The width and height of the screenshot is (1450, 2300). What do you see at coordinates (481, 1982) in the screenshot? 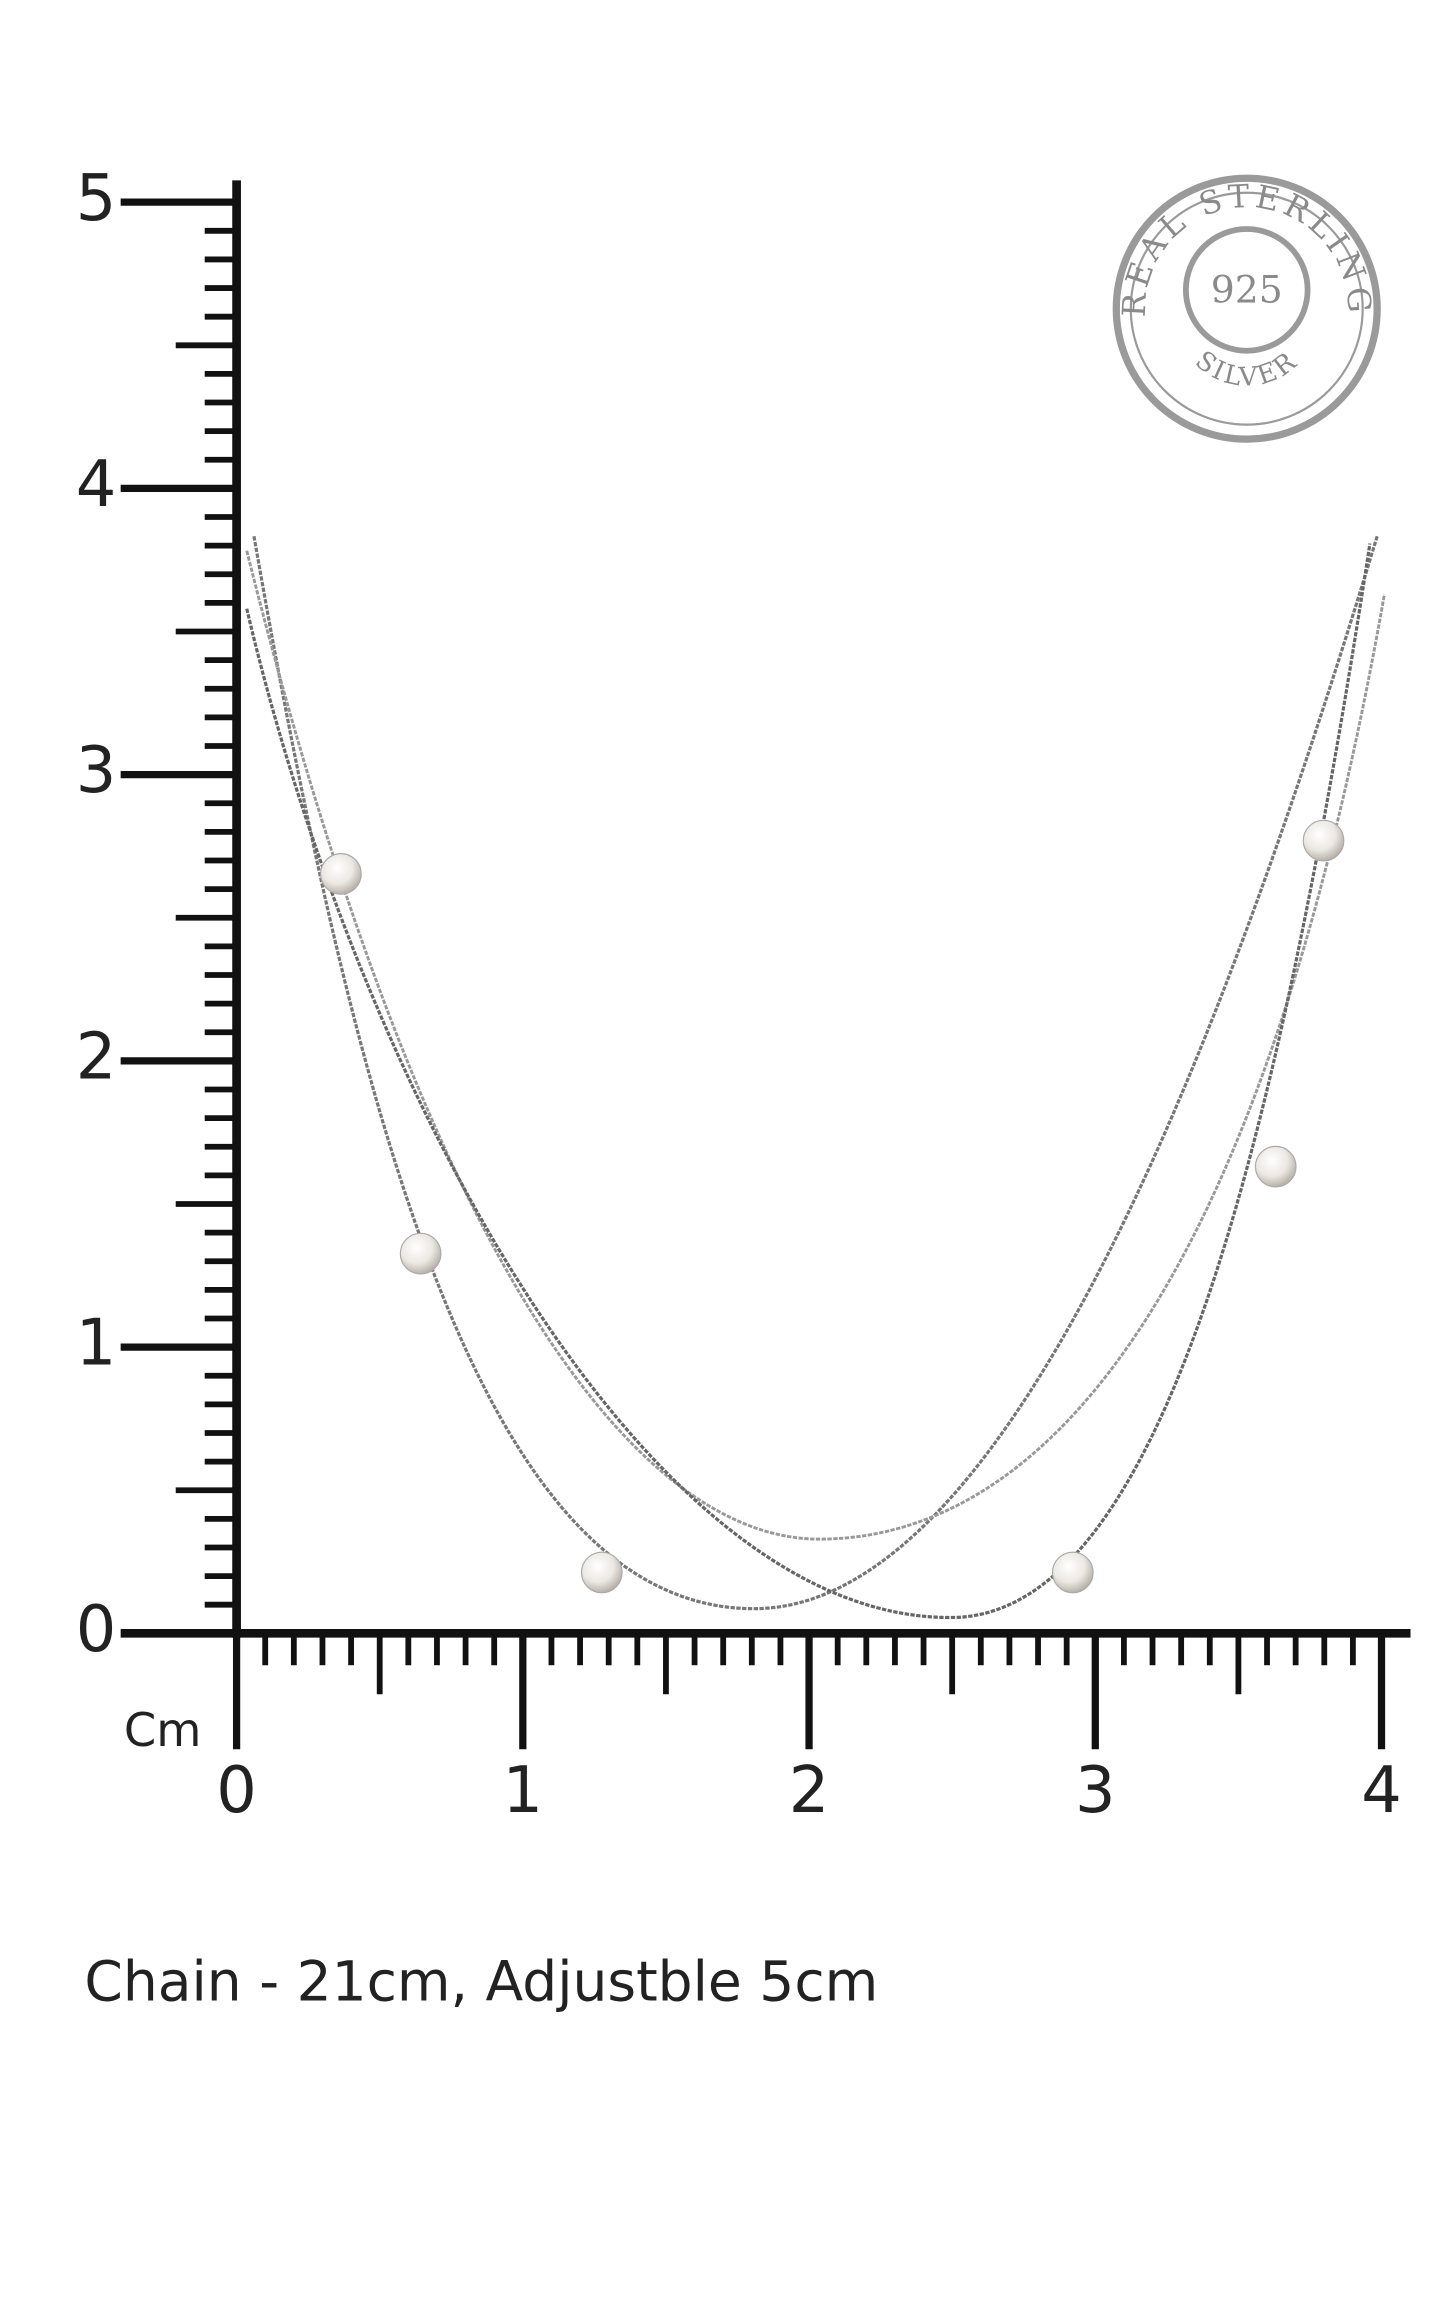
I see `caption: Chain - 21cm, Adjustble 5cm` at bounding box center [481, 1982].